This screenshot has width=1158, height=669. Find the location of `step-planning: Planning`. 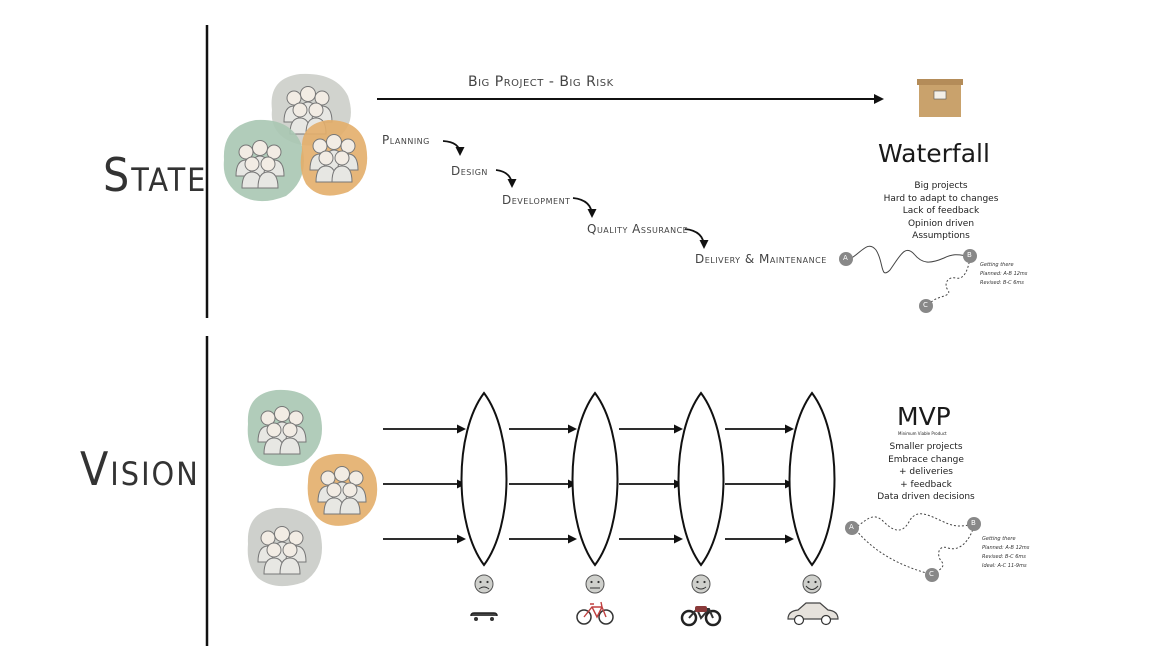

step-planning: Planning is located at coordinates (406, 140).